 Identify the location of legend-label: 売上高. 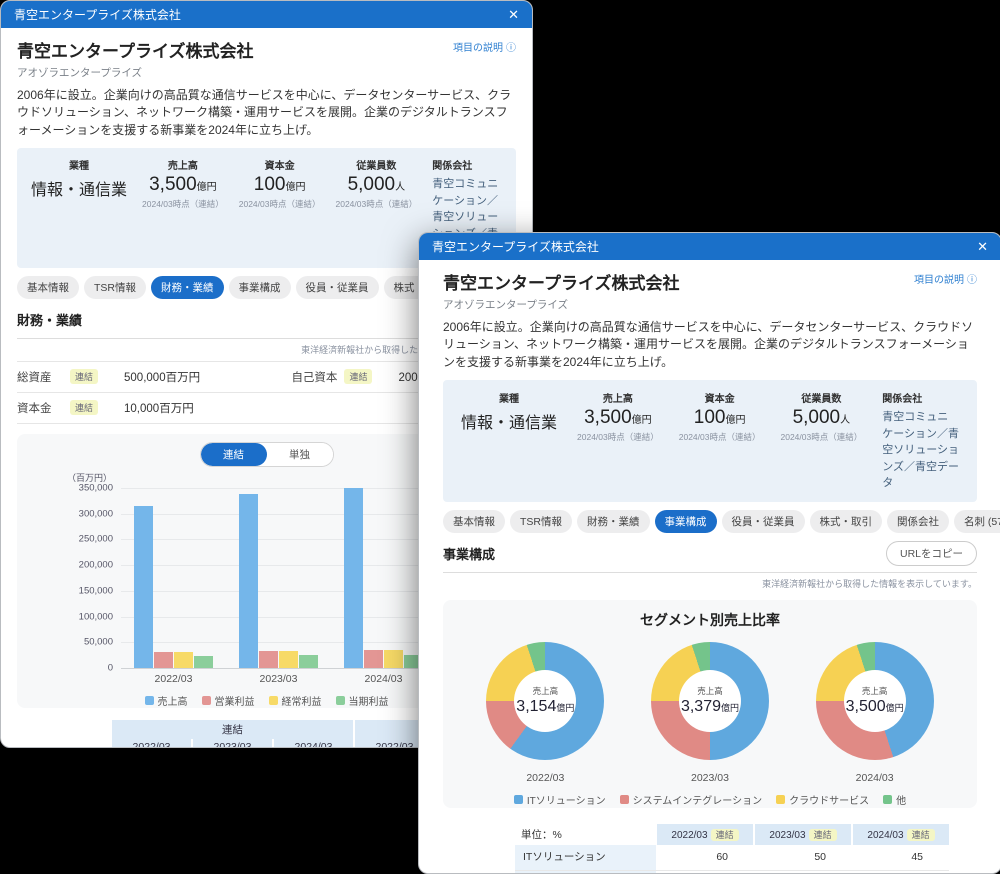
(172, 702).